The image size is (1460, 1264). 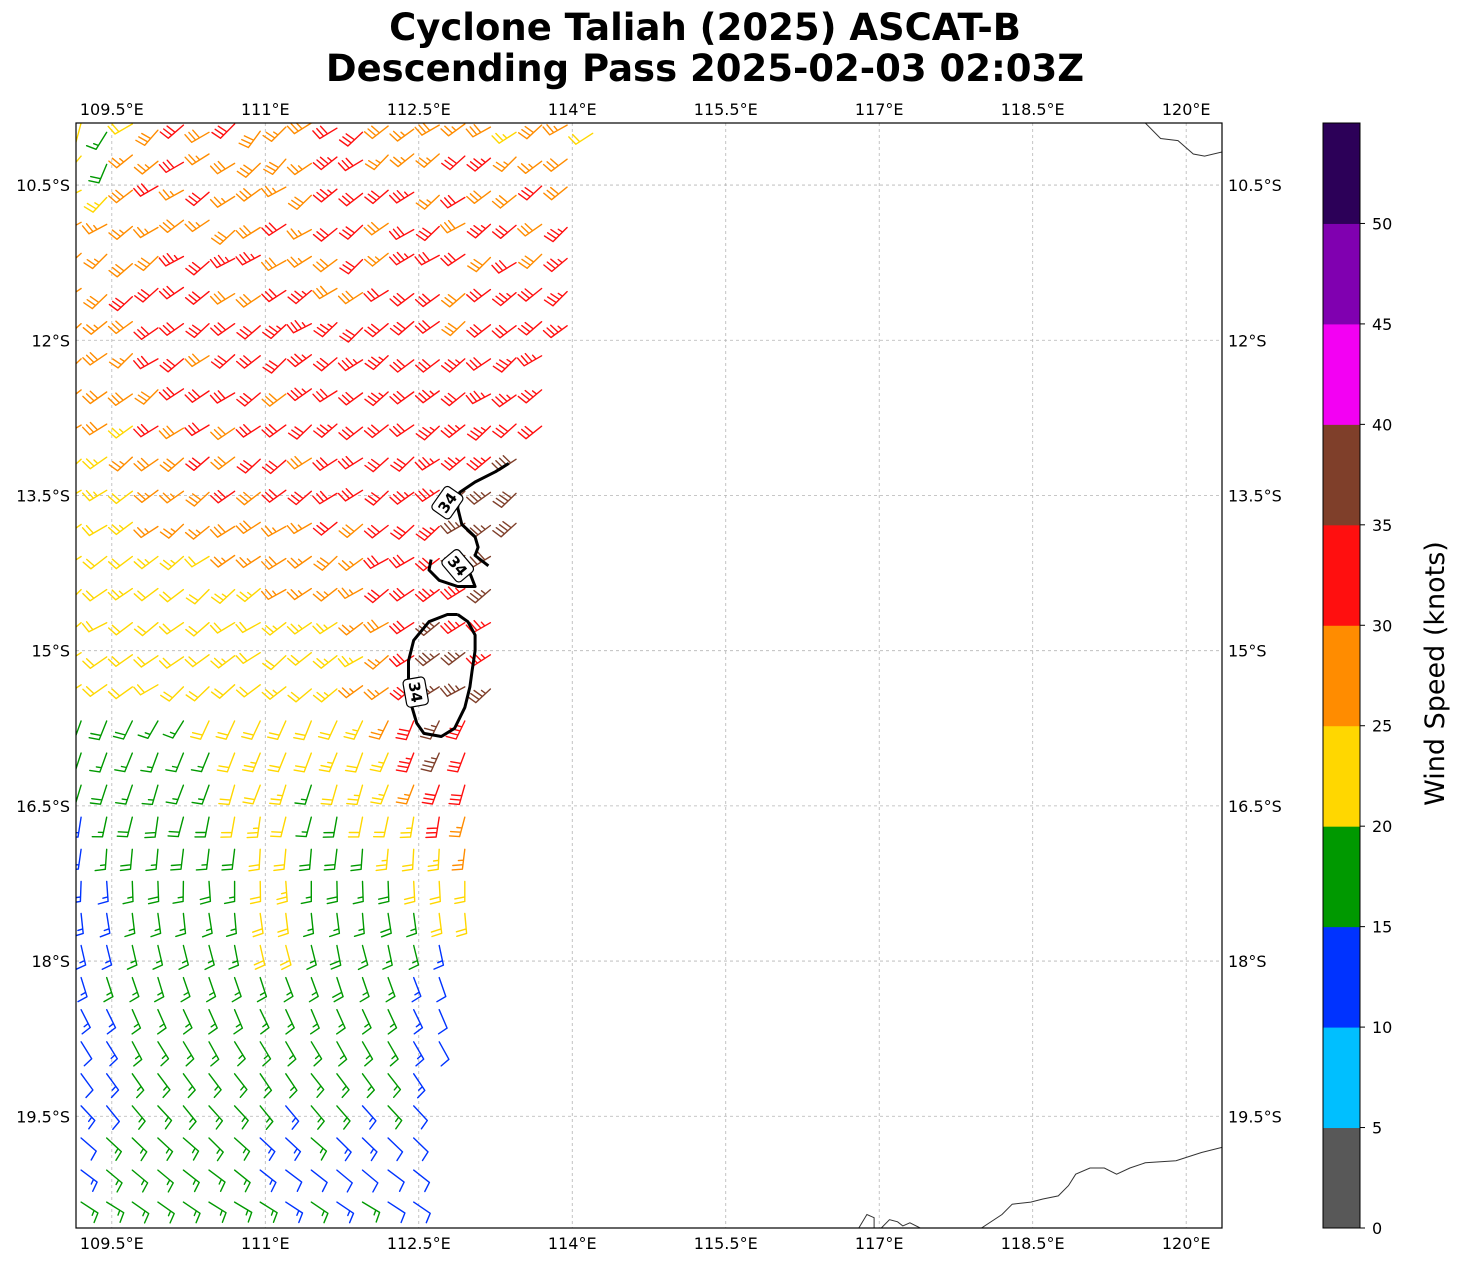 What do you see at coordinates (483, 514) in the screenshot?
I see `contour-line` at bounding box center [483, 514].